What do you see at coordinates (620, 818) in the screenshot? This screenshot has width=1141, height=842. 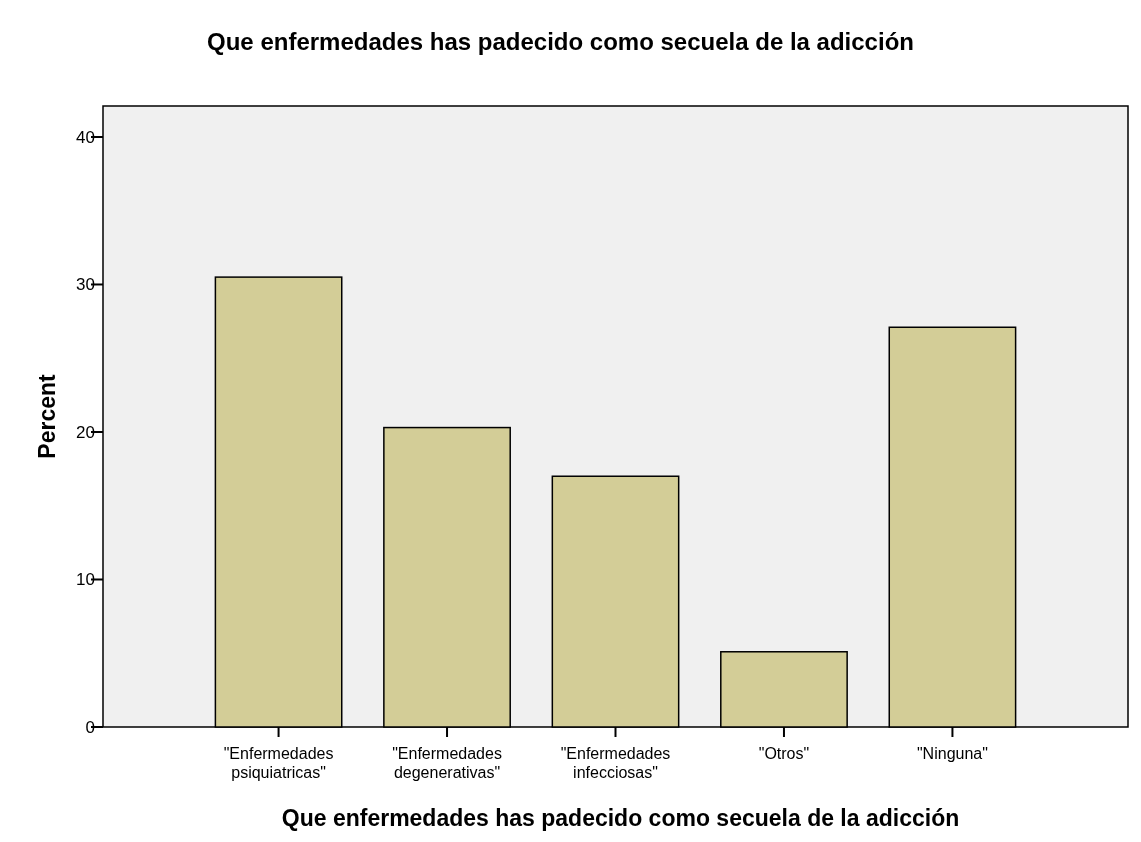 I see `x-axis-title: Que enfermedades has padecido como secuela de la adicción` at bounding box center [620, 818].